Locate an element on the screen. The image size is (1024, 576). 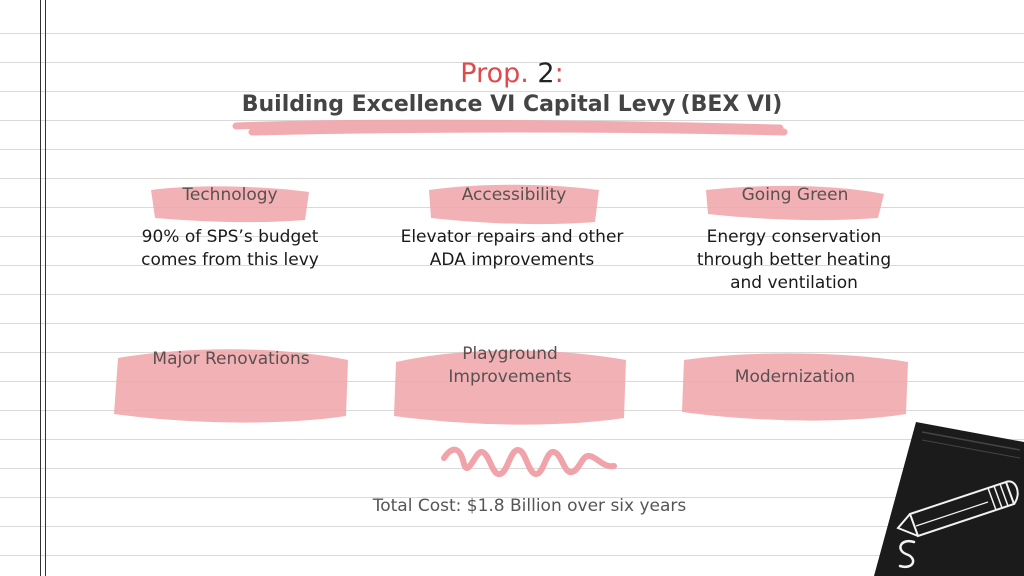
proposition-heading: Prop. 2: is located at coordinates (512, 73).